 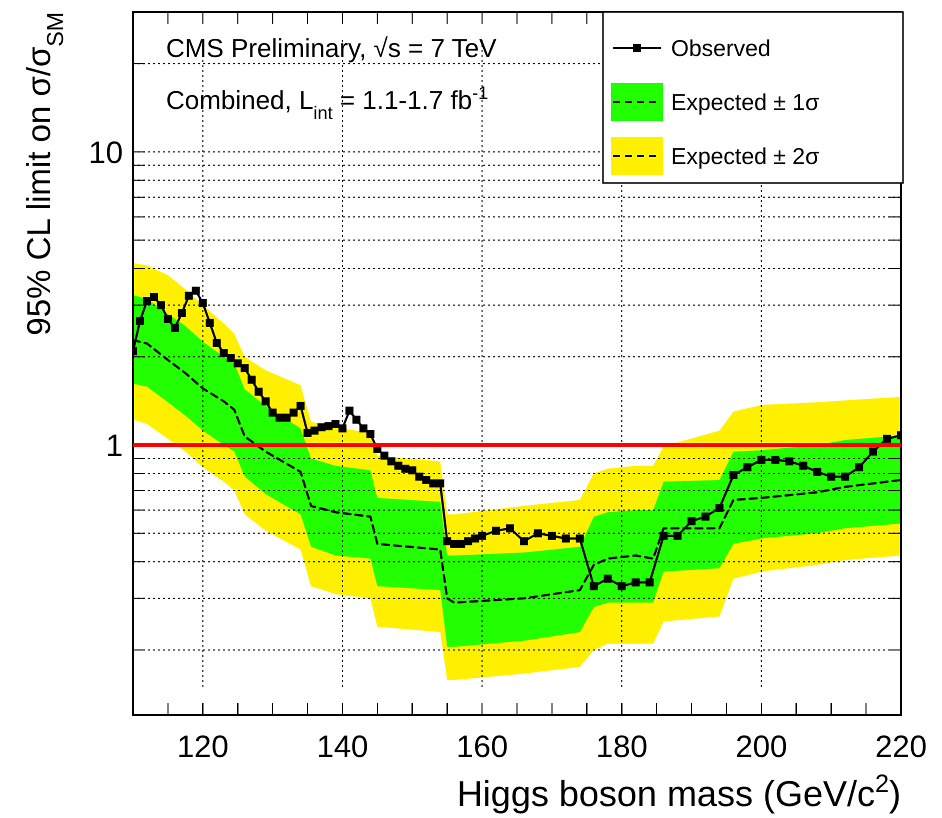 What do you see at coordinates (202, 746) in the screenshot?
I see `x-tick-label: 120` at bounding box center [202, 746].